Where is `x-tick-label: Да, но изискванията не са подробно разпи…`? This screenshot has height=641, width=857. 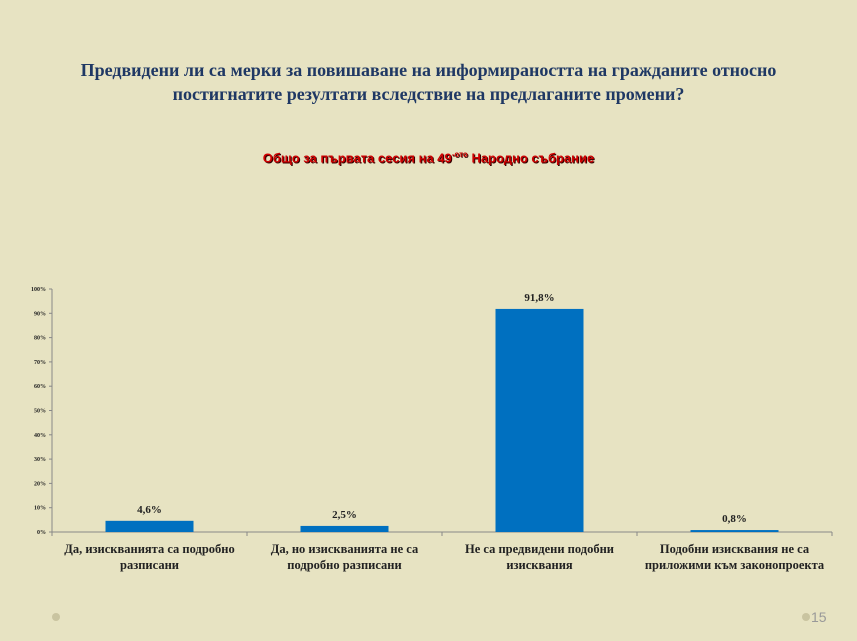 x-tick-label: Да, но изискванията не са подробно разпи… is located at coordinates (344, 557).